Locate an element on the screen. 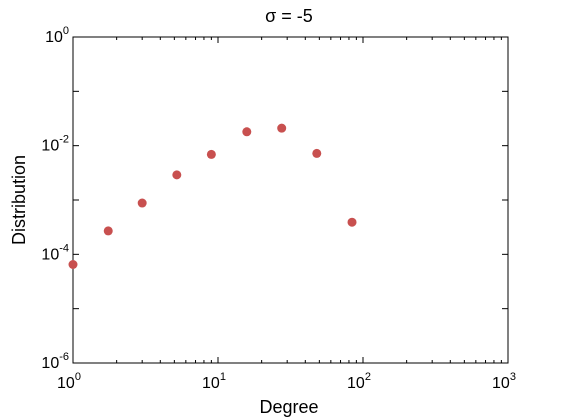  y-tick-label: 10⁻⁶ is located at coordinates (55, 361).